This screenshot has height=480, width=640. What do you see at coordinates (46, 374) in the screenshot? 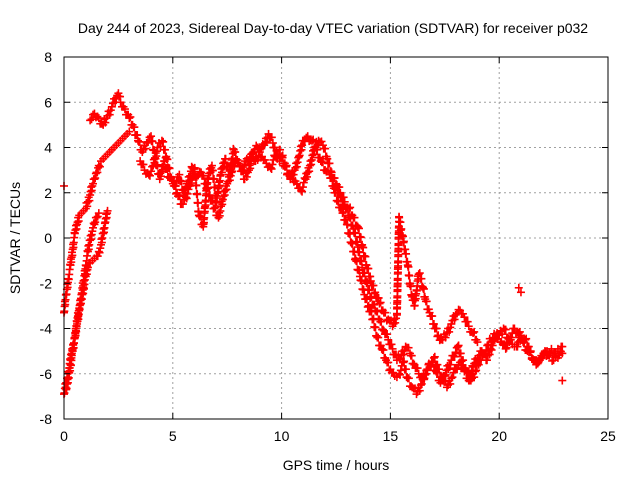
I see `y-tick-label: -6` at bounding box center [46, 374].